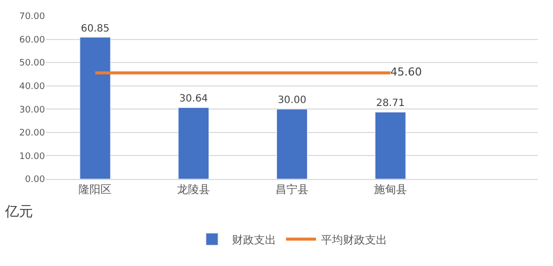  Describe the element at coordinates (32, 133) in the screenshot. I see `y-tick-label: 20.00` at that location.